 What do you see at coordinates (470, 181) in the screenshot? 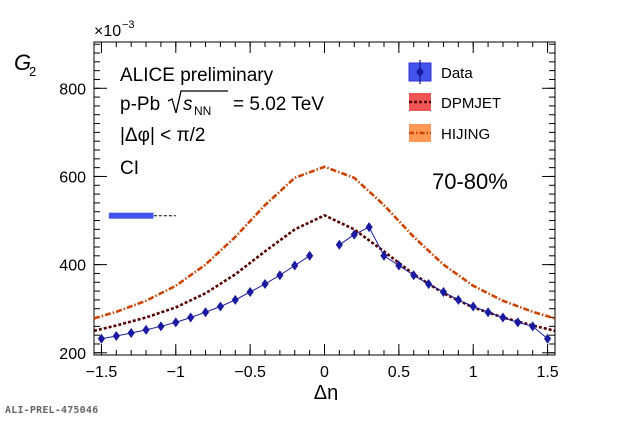
I see `annotation-centrality: 70-80%` at bounding box center [470, 181].